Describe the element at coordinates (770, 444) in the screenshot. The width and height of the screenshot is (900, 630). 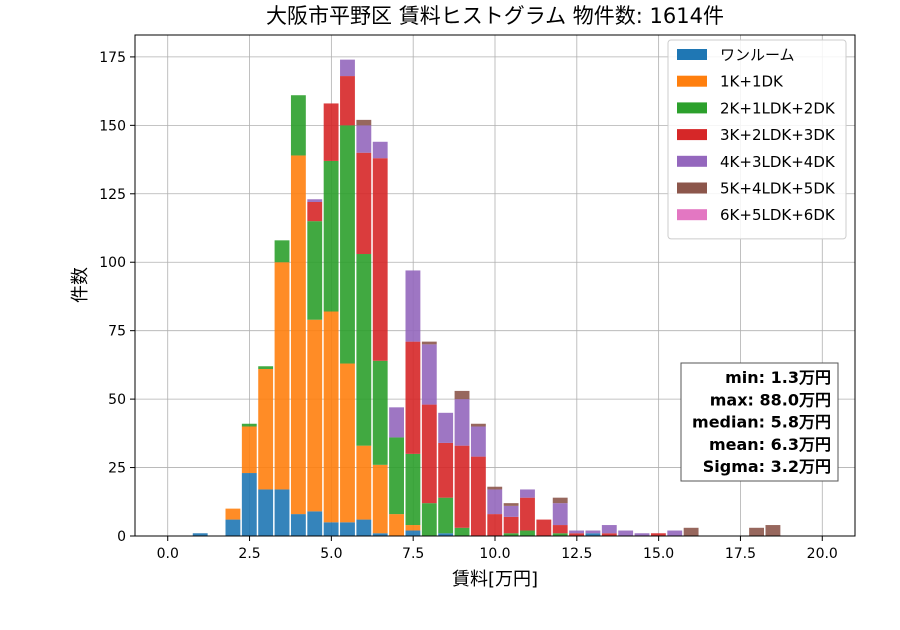
I see `stats-line: mean: 6.3万円` at that location.